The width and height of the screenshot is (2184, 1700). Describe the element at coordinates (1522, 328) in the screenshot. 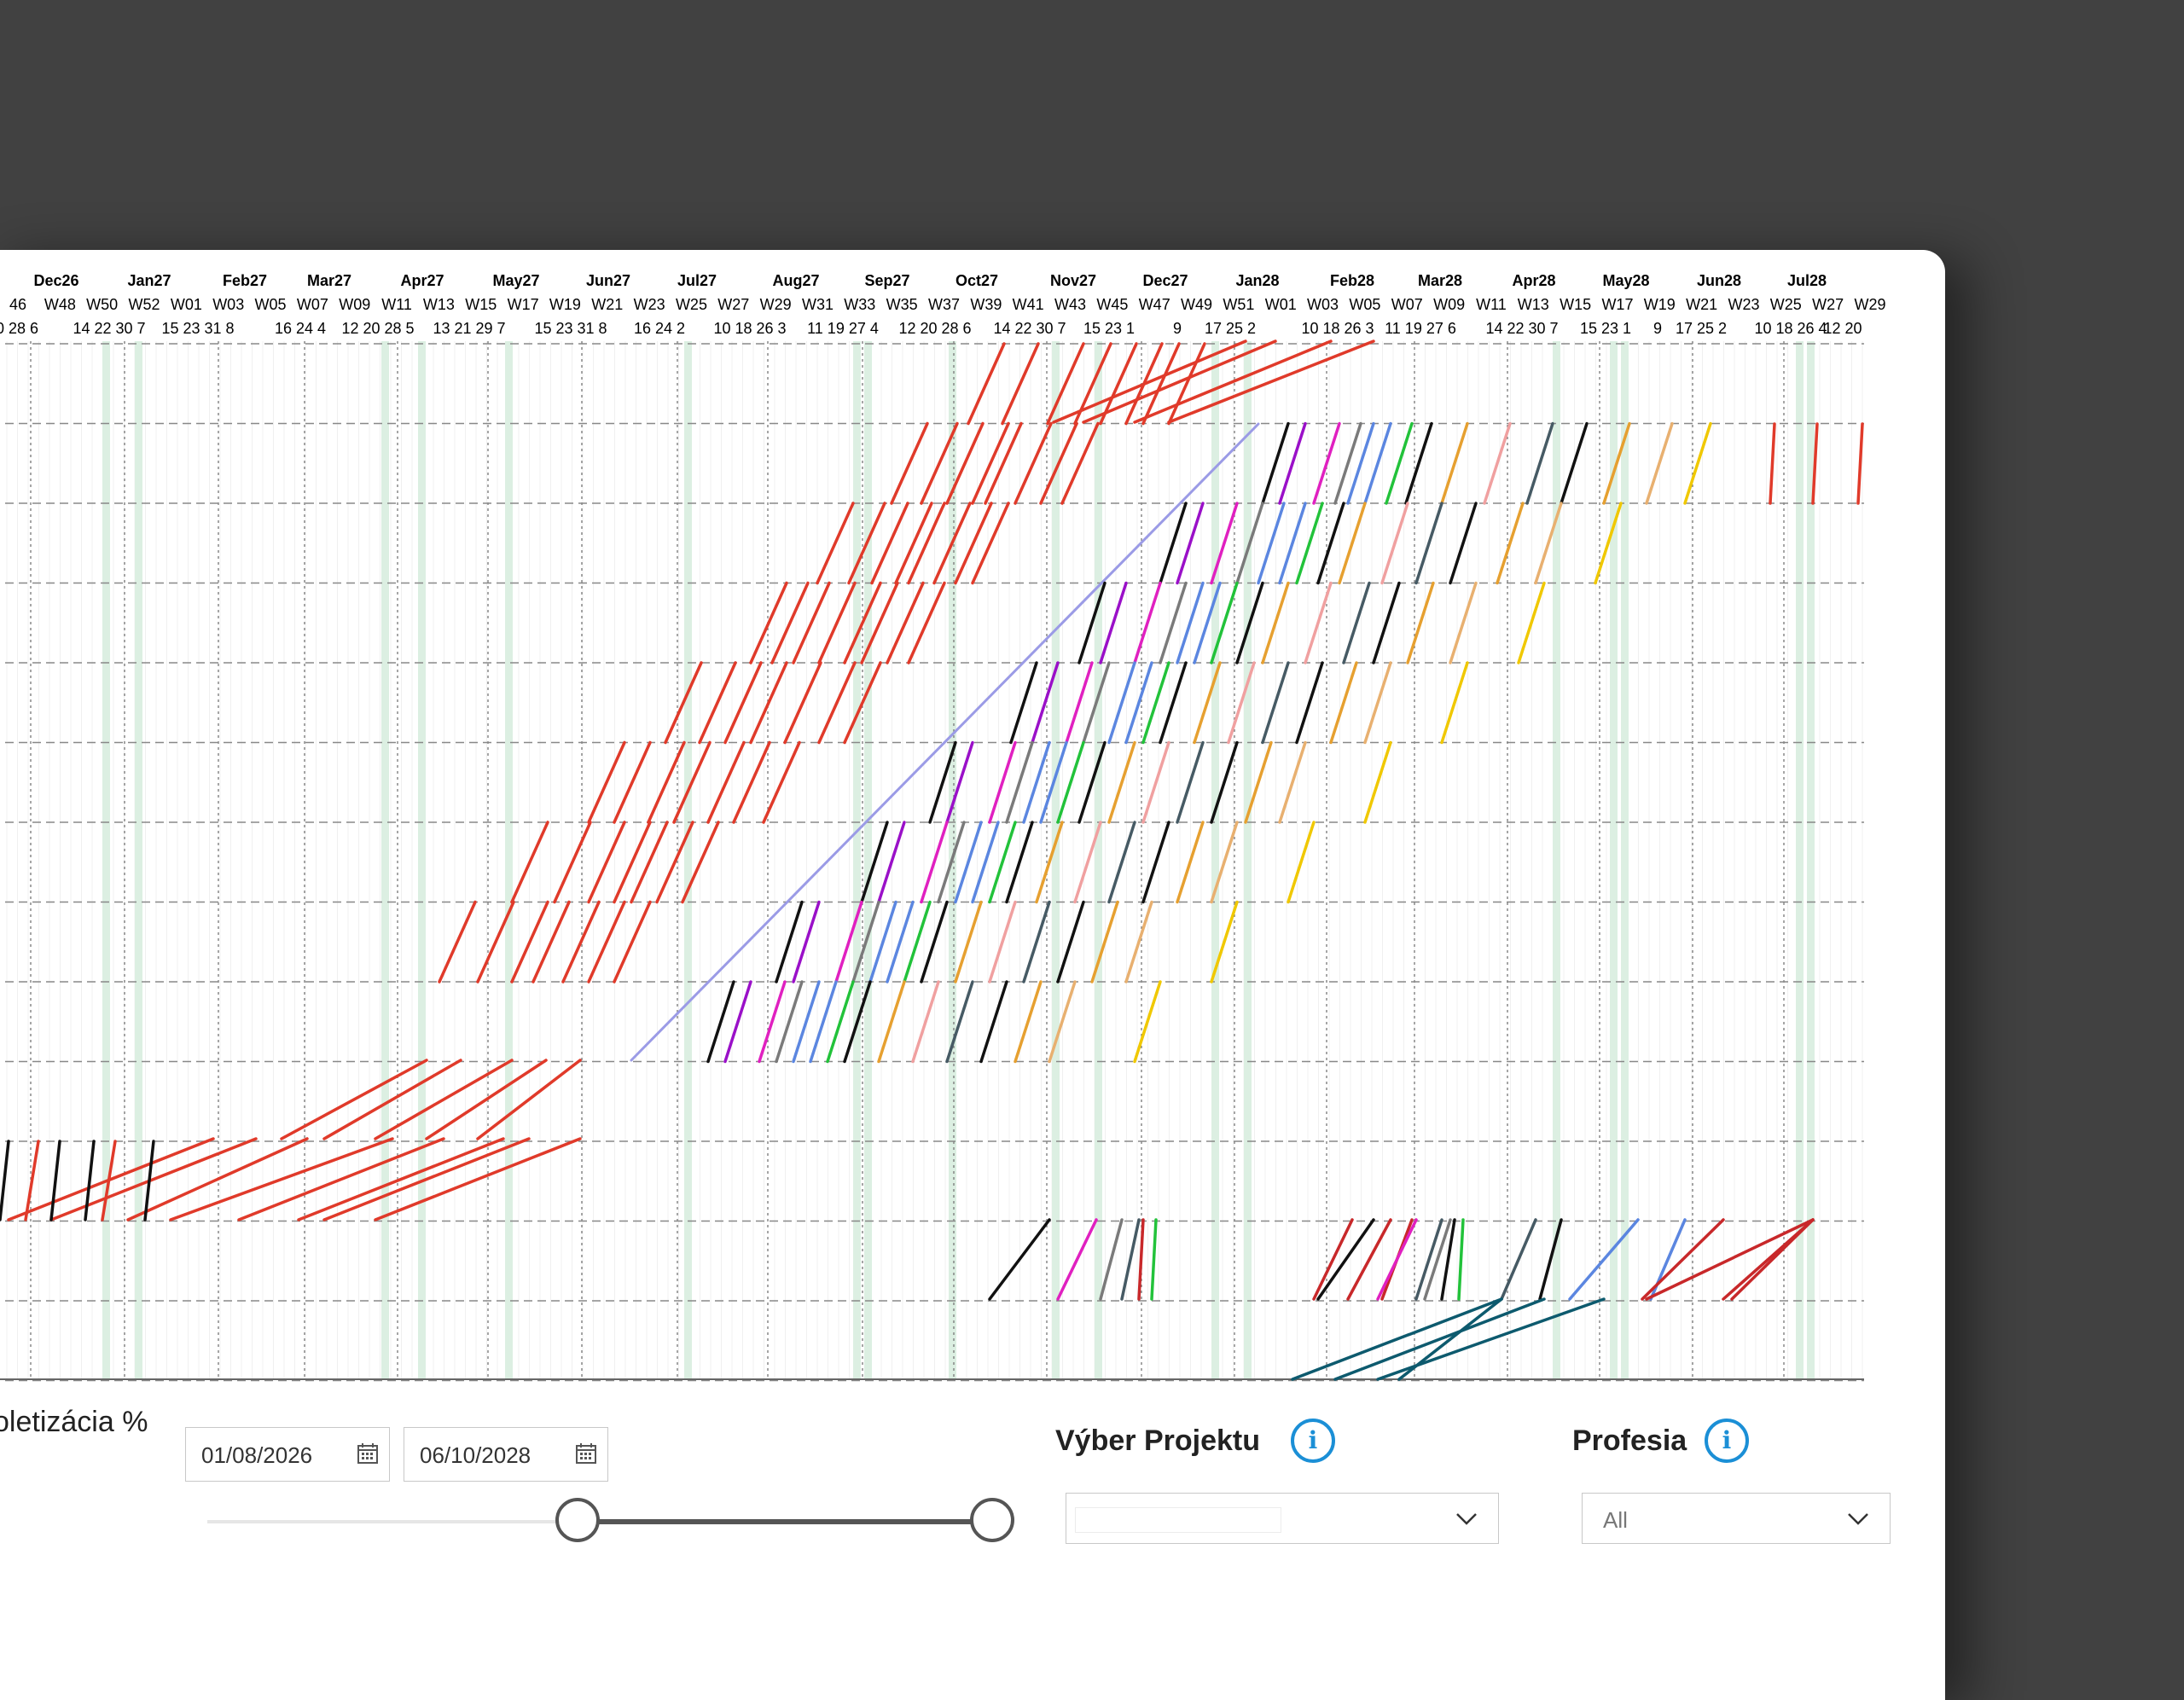

I see `day-label: 14 22 30 7` at that location.